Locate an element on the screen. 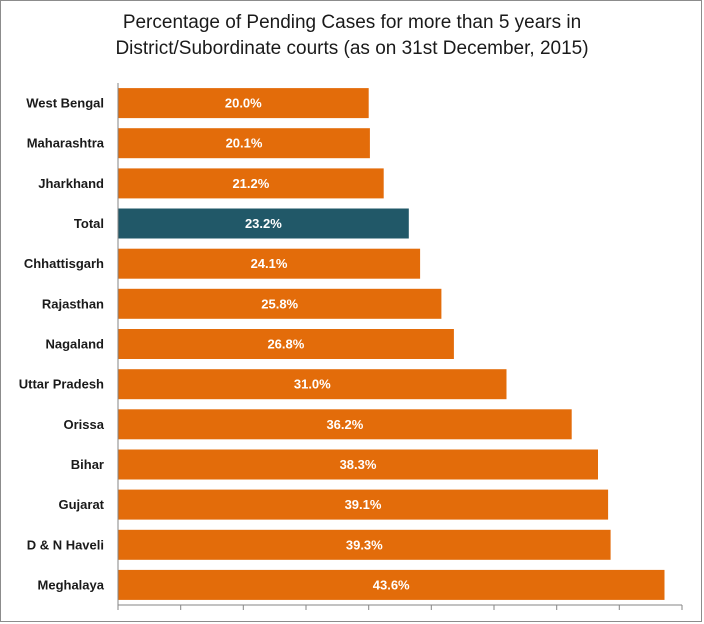  category-label: Jharkhand is located at coordinates (71, 183).